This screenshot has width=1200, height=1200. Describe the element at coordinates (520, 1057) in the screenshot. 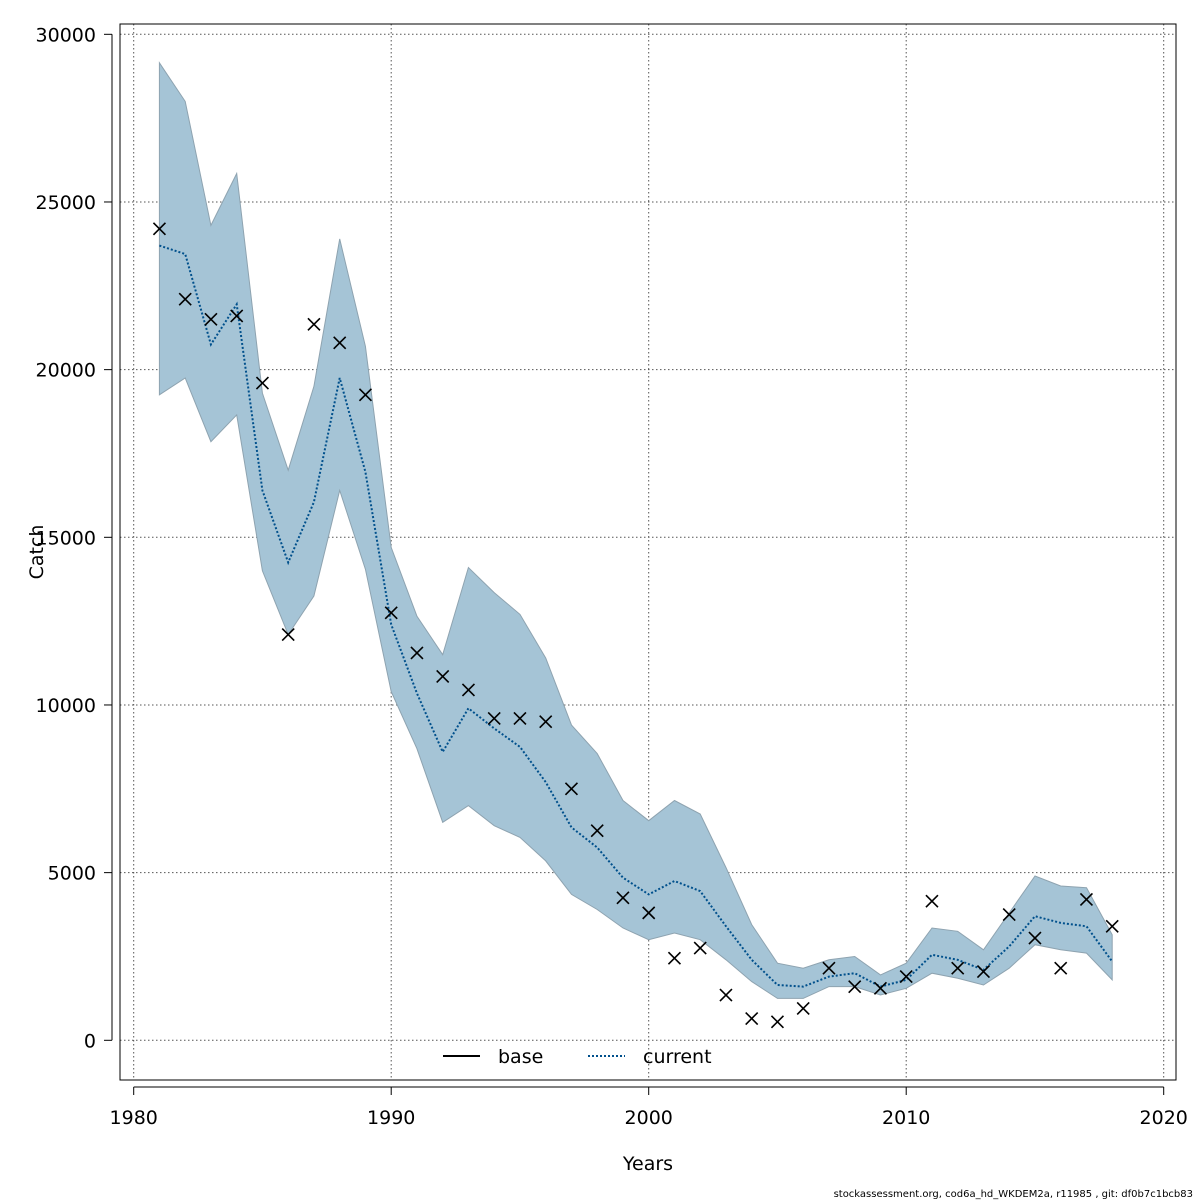

I see `legend-label-base: base` at that location.